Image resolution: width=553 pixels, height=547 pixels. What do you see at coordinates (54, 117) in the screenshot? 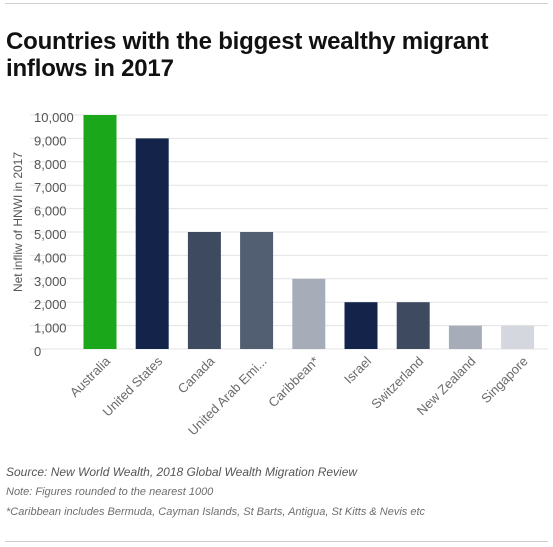
I see `y-tick-label: 10,000` at bounding box center [54, 117].